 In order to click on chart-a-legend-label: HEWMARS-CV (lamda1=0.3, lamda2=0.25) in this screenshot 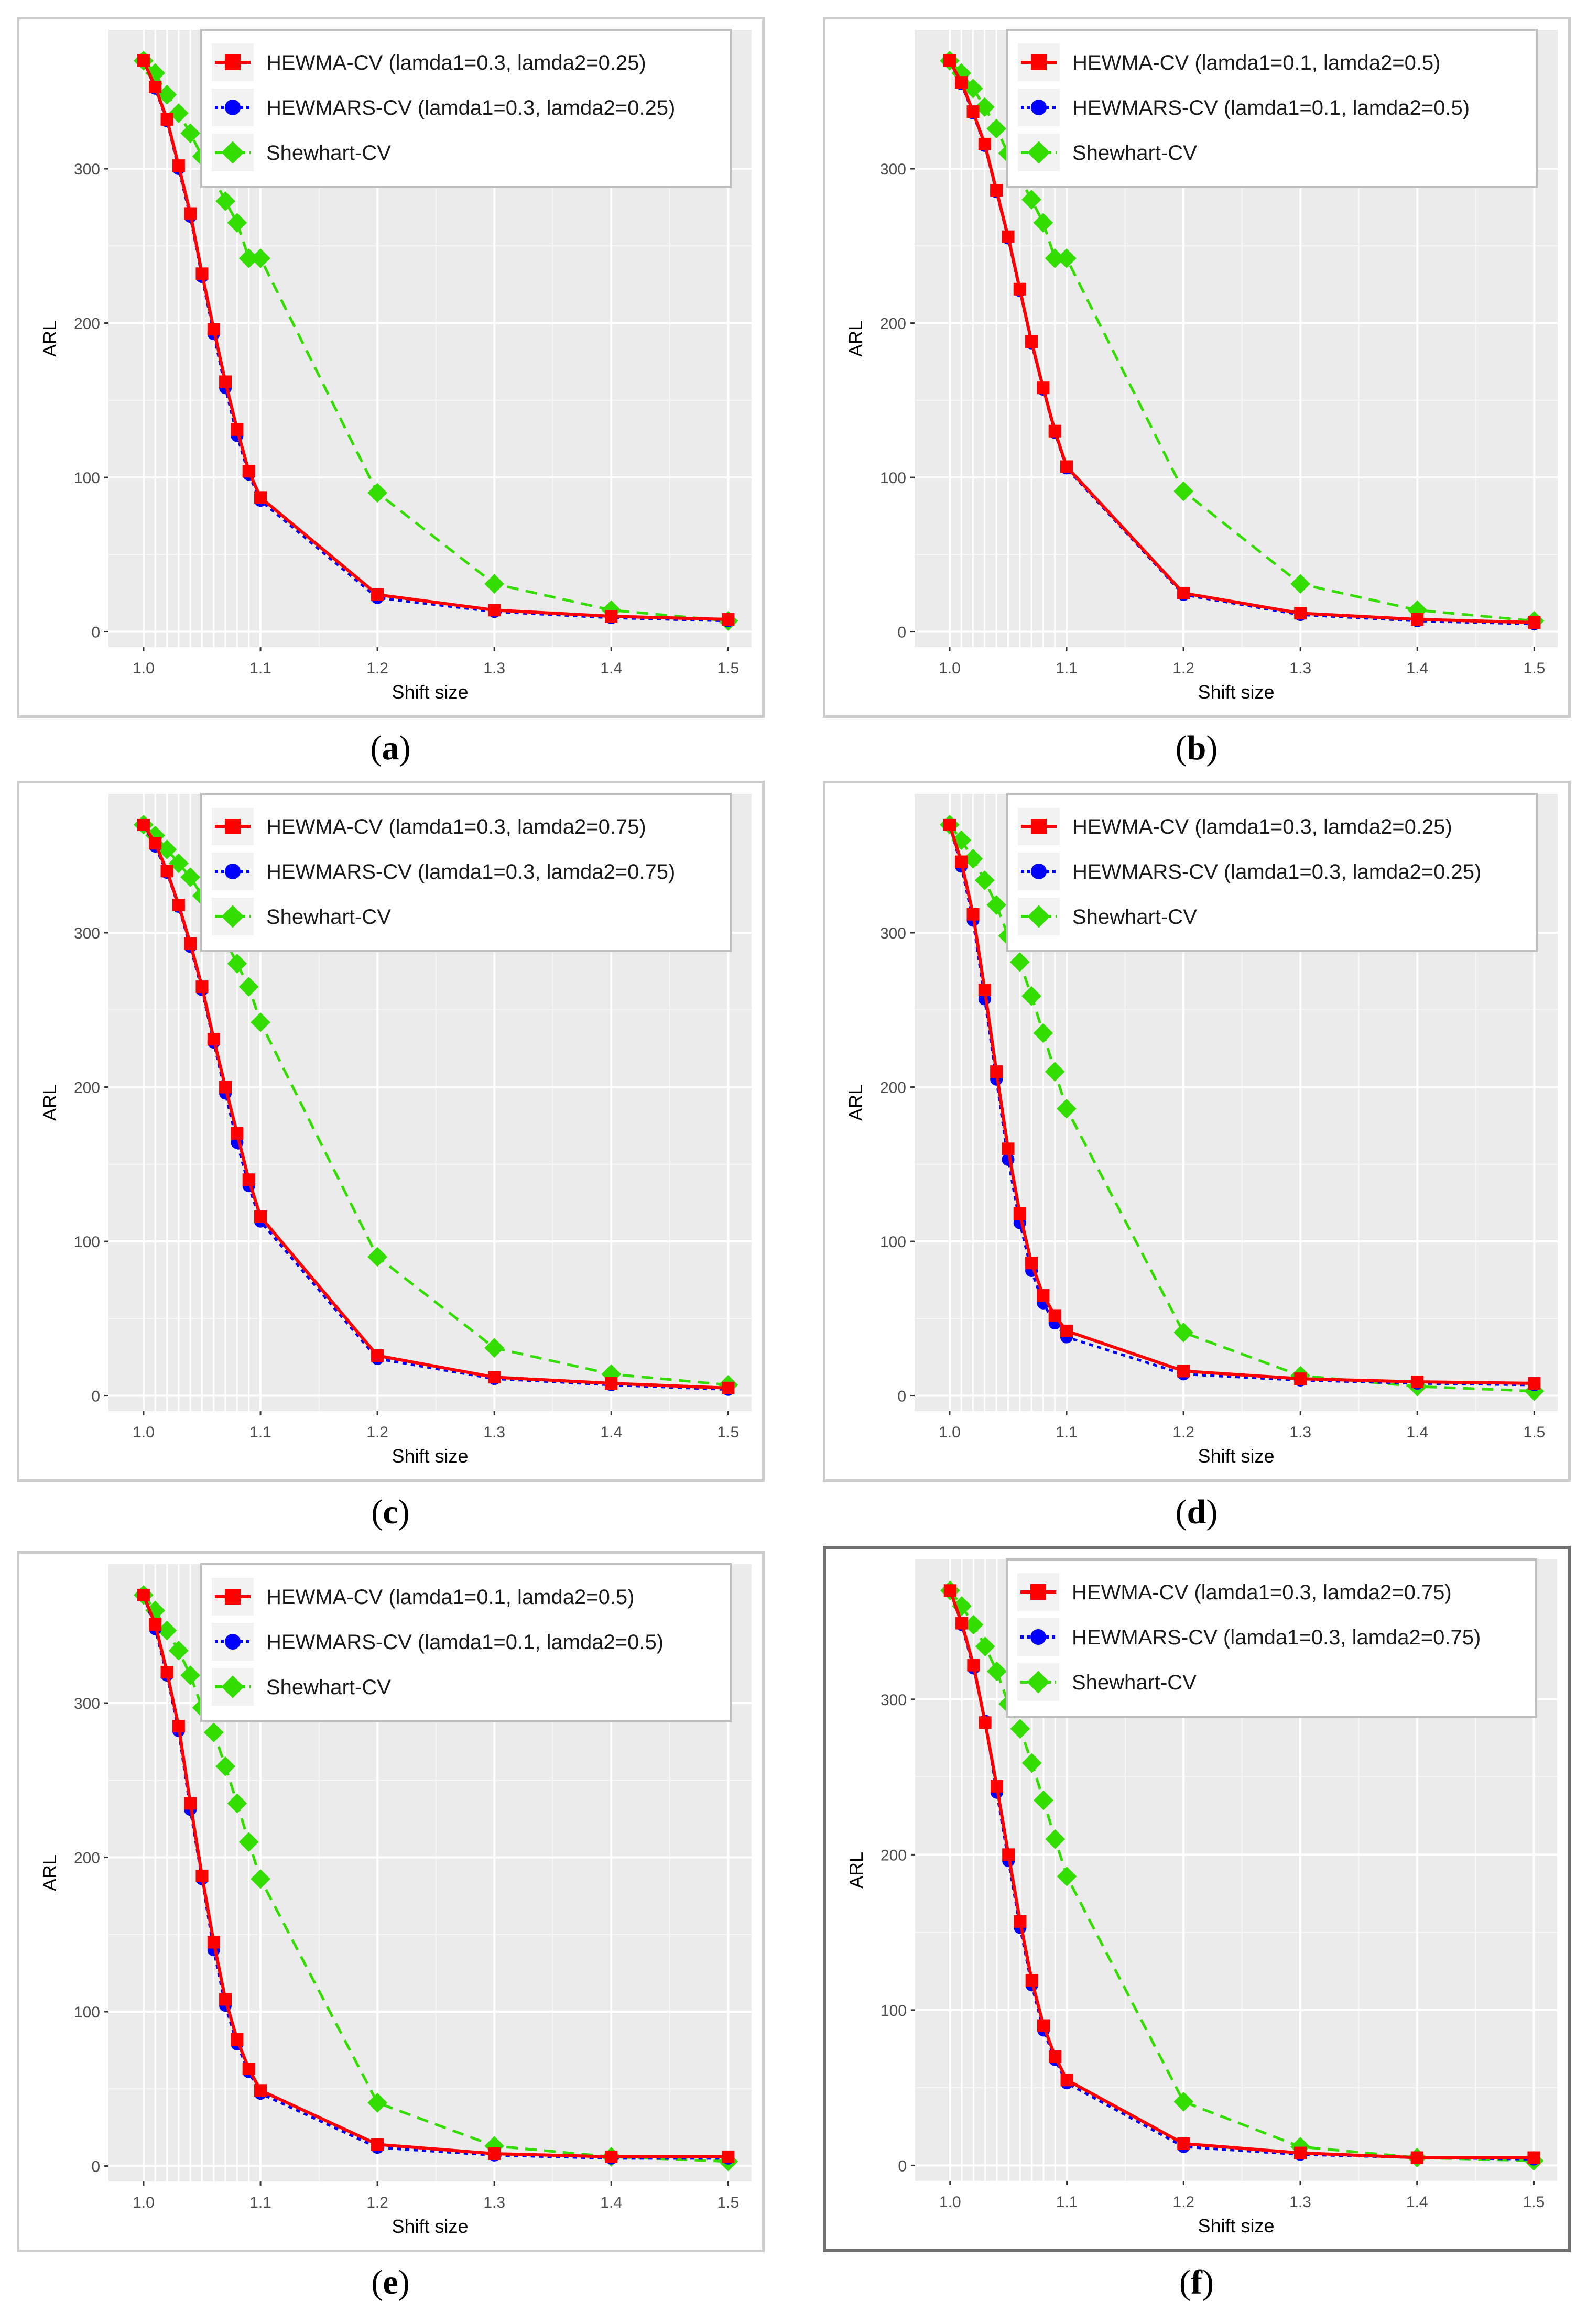, I will do `click(471, 107)`.